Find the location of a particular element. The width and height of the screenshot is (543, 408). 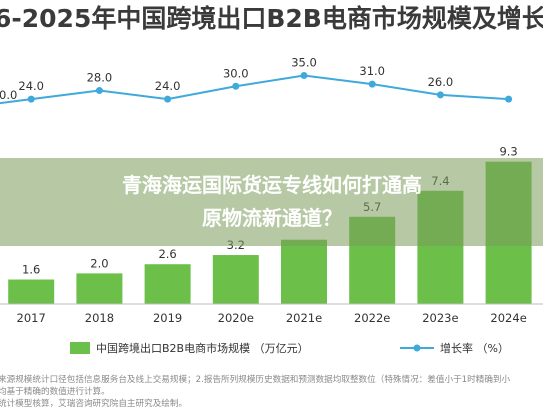

banner-title-line-2: 原物流新通道？ is located at coordinates (272, 218).